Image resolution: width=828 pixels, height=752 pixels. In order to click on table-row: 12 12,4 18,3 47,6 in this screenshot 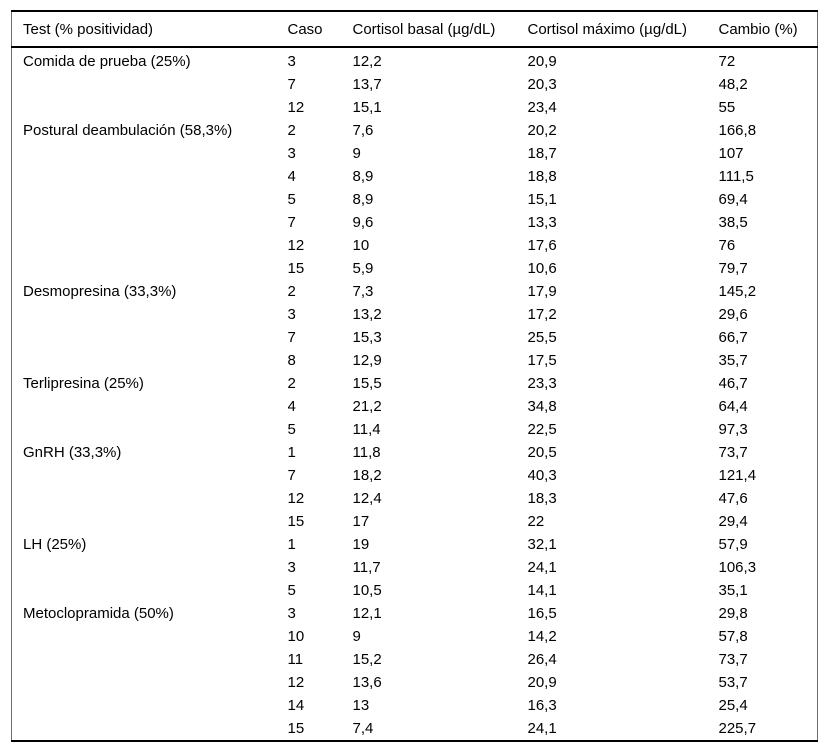, I will do `click(415, 498)`.